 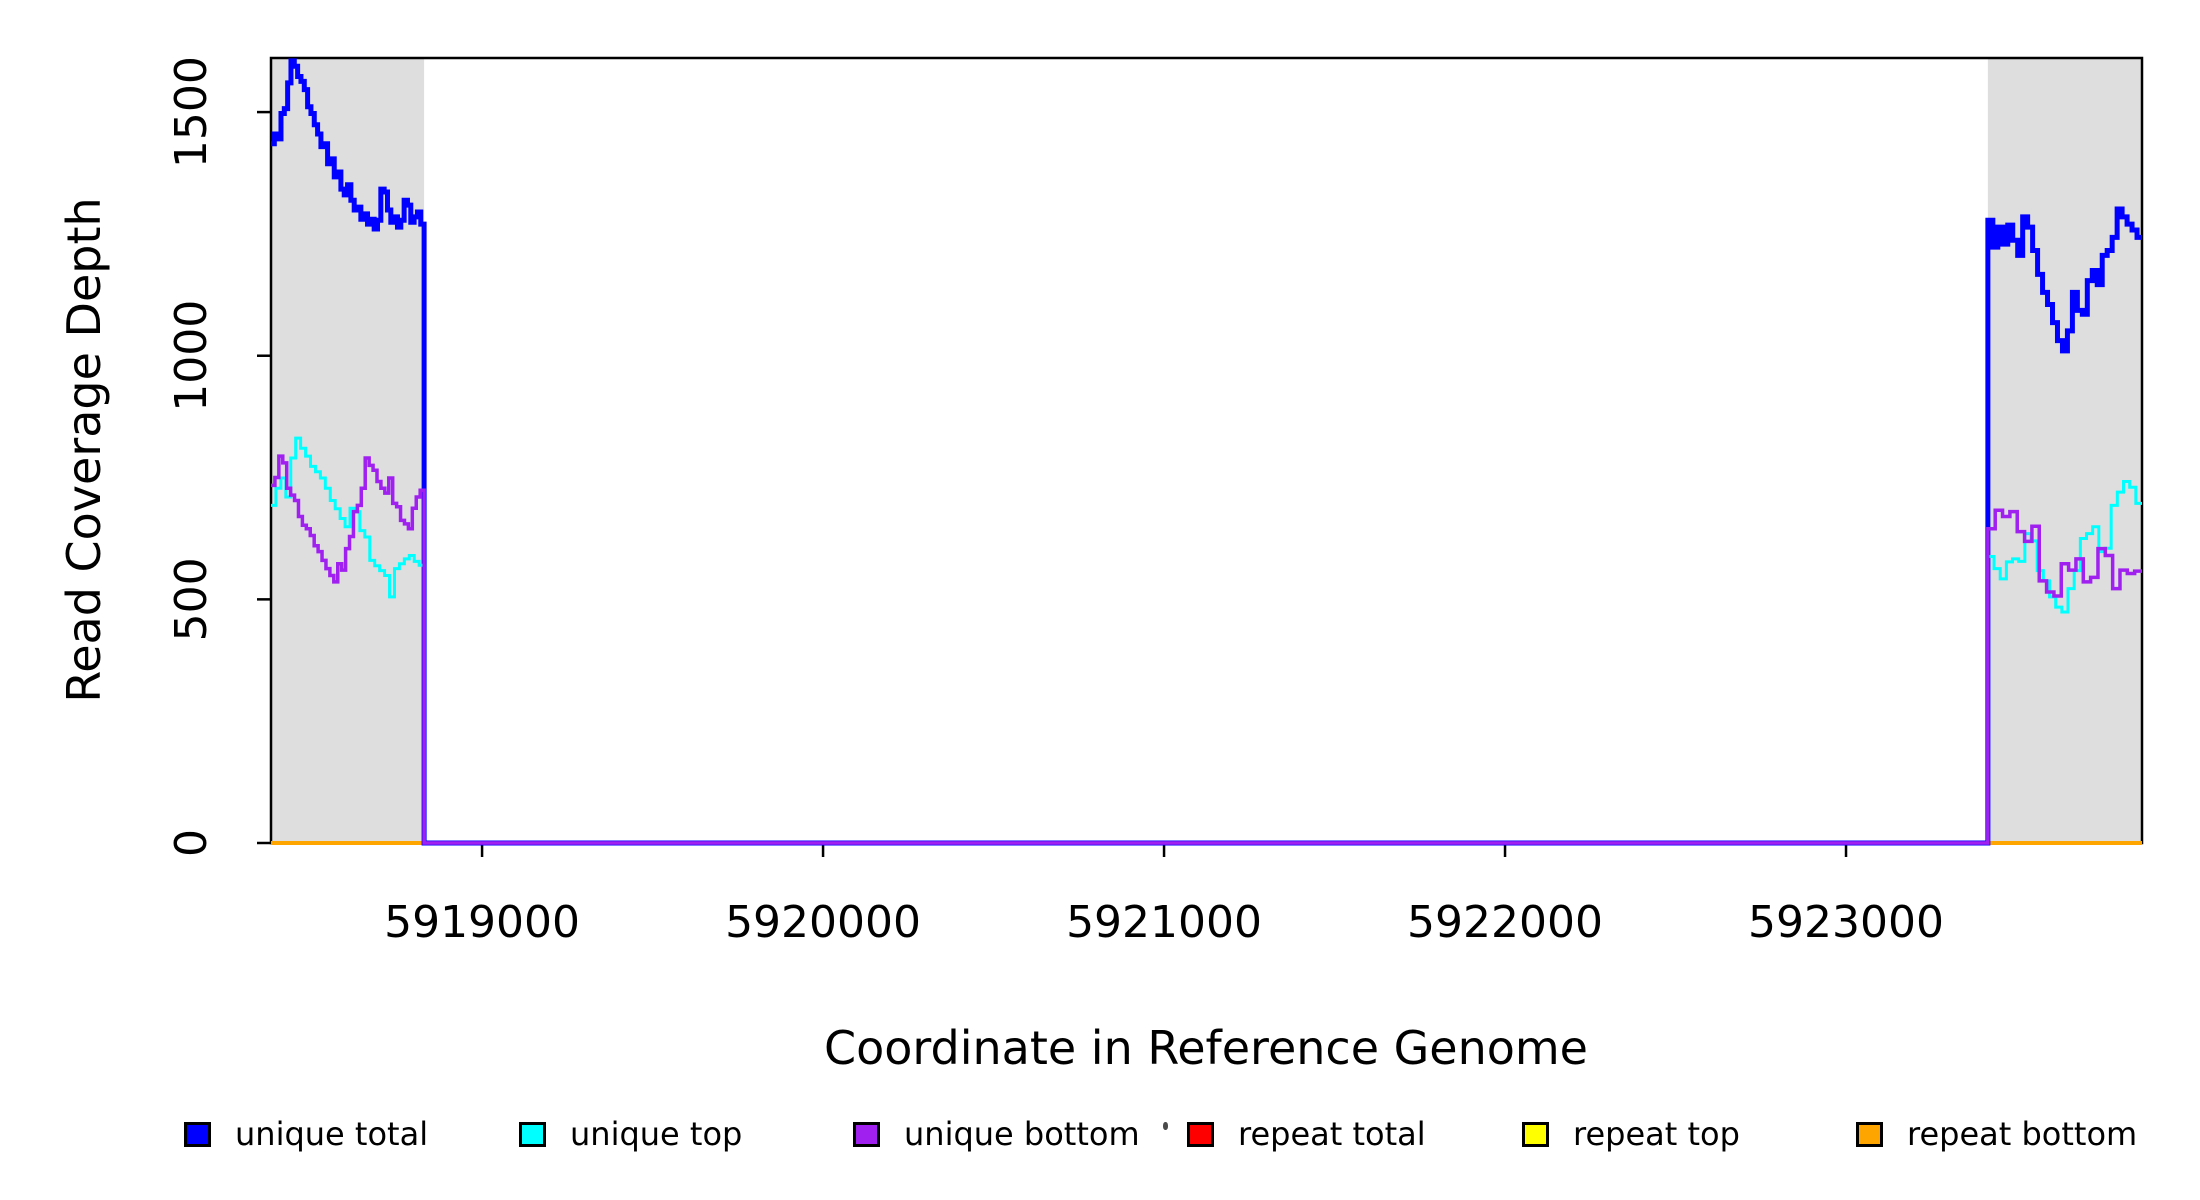 I want to click on legend-label: unique bottom, so click(x=1022, y=1134).